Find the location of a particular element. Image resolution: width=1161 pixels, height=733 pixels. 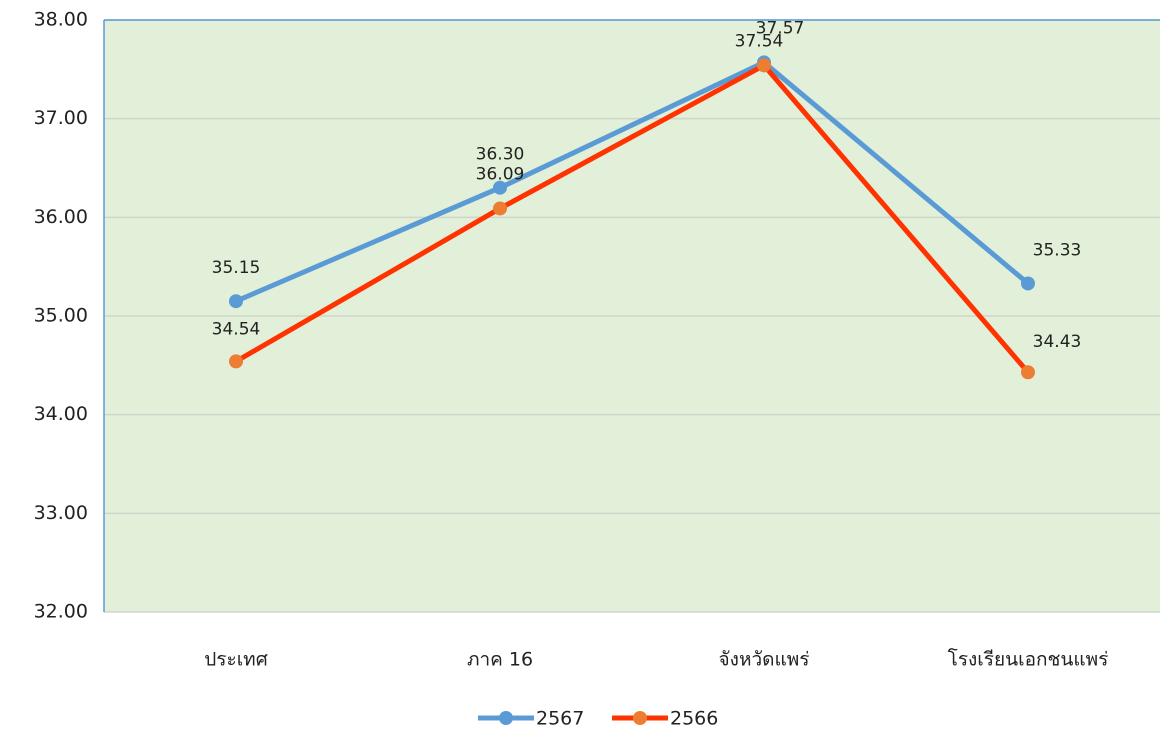

x-tick-label: โรงเรียนเอกชนแพร่ is located at coordinates (1028, 659).